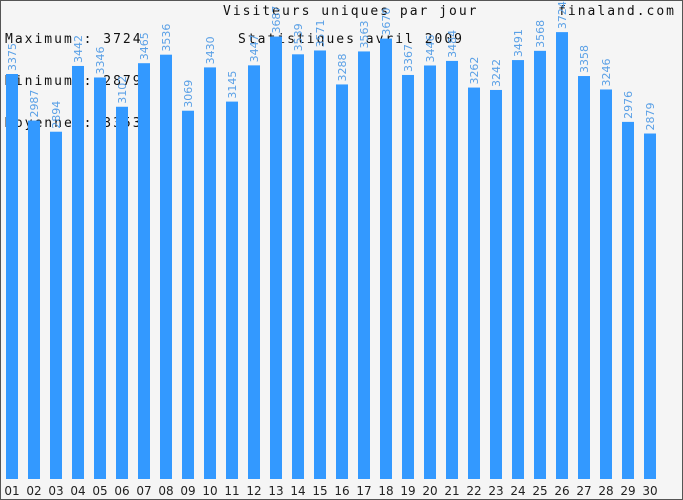 The width and height of the screenshot is (683, 500). What do you see at coordinates (231, 491) in the screenshot?
I see `x-tick-label: 11` at bounding box center [231, 491].